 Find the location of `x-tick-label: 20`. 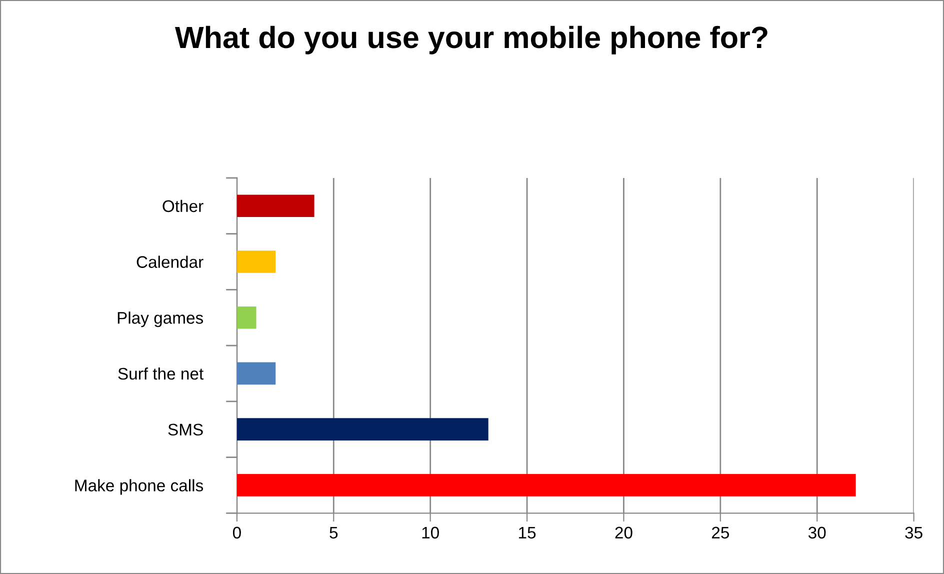

x-tick-label: 20 is located at coordinates (623, 532).